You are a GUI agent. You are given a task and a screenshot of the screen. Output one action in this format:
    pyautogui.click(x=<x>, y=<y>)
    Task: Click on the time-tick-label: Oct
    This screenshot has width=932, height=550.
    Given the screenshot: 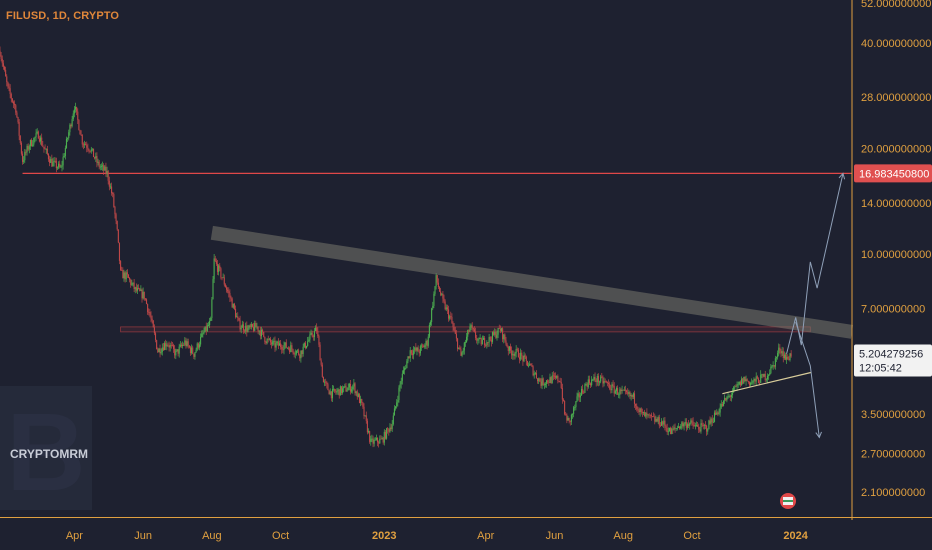 What is the action you would take?
    pyautogui.click(x=691, y=536)
    